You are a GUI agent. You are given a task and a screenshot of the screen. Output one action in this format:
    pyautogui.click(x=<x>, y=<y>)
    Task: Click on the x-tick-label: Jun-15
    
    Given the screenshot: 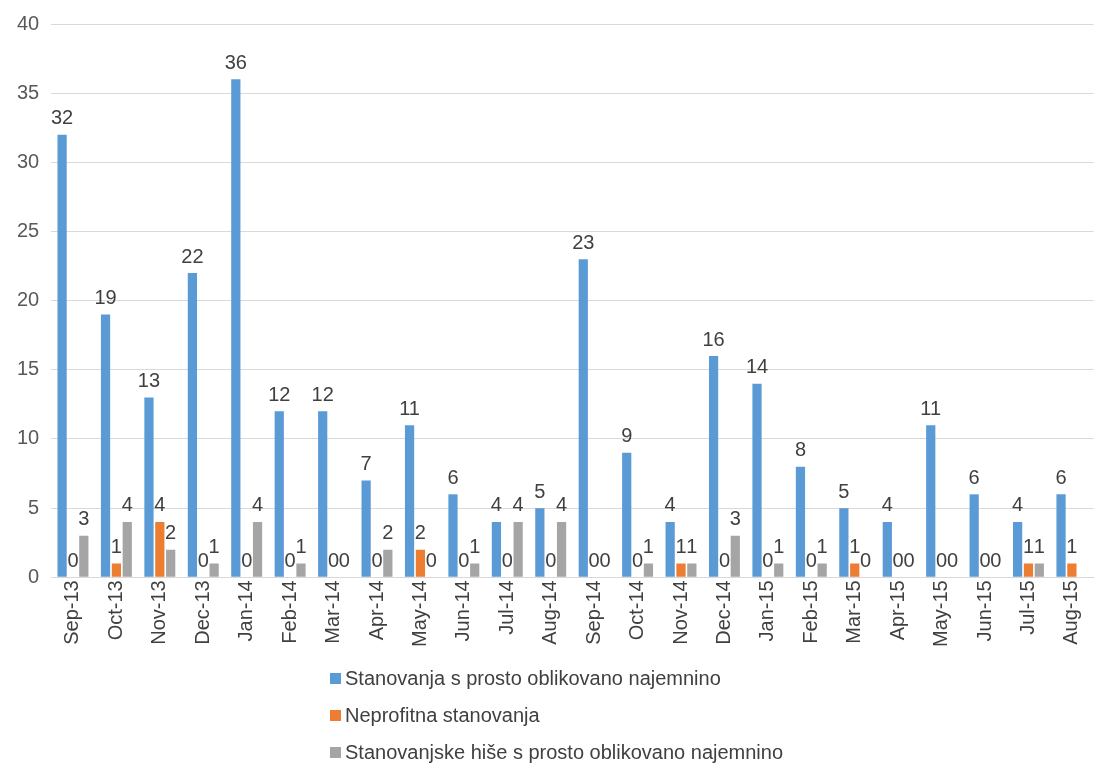 What is the action you would take?
    pyautogui.click(x=983, y=611)
    